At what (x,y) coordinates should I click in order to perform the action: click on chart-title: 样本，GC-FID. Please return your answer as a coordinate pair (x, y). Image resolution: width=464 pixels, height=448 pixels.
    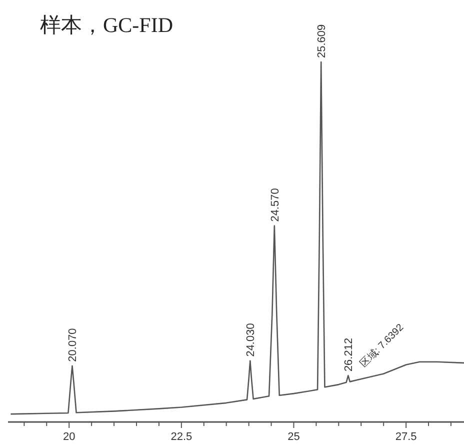
    Looking at the image, I should click on (107, 25).